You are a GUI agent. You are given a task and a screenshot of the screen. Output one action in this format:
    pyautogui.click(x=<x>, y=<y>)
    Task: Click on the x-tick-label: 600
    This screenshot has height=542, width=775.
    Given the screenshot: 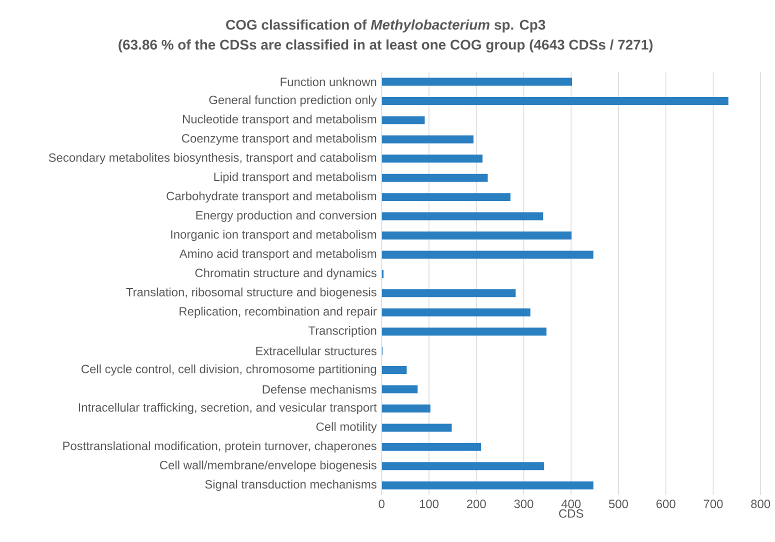 What is the action you would take?
    pyautogui.click(x=666, y=504)
    